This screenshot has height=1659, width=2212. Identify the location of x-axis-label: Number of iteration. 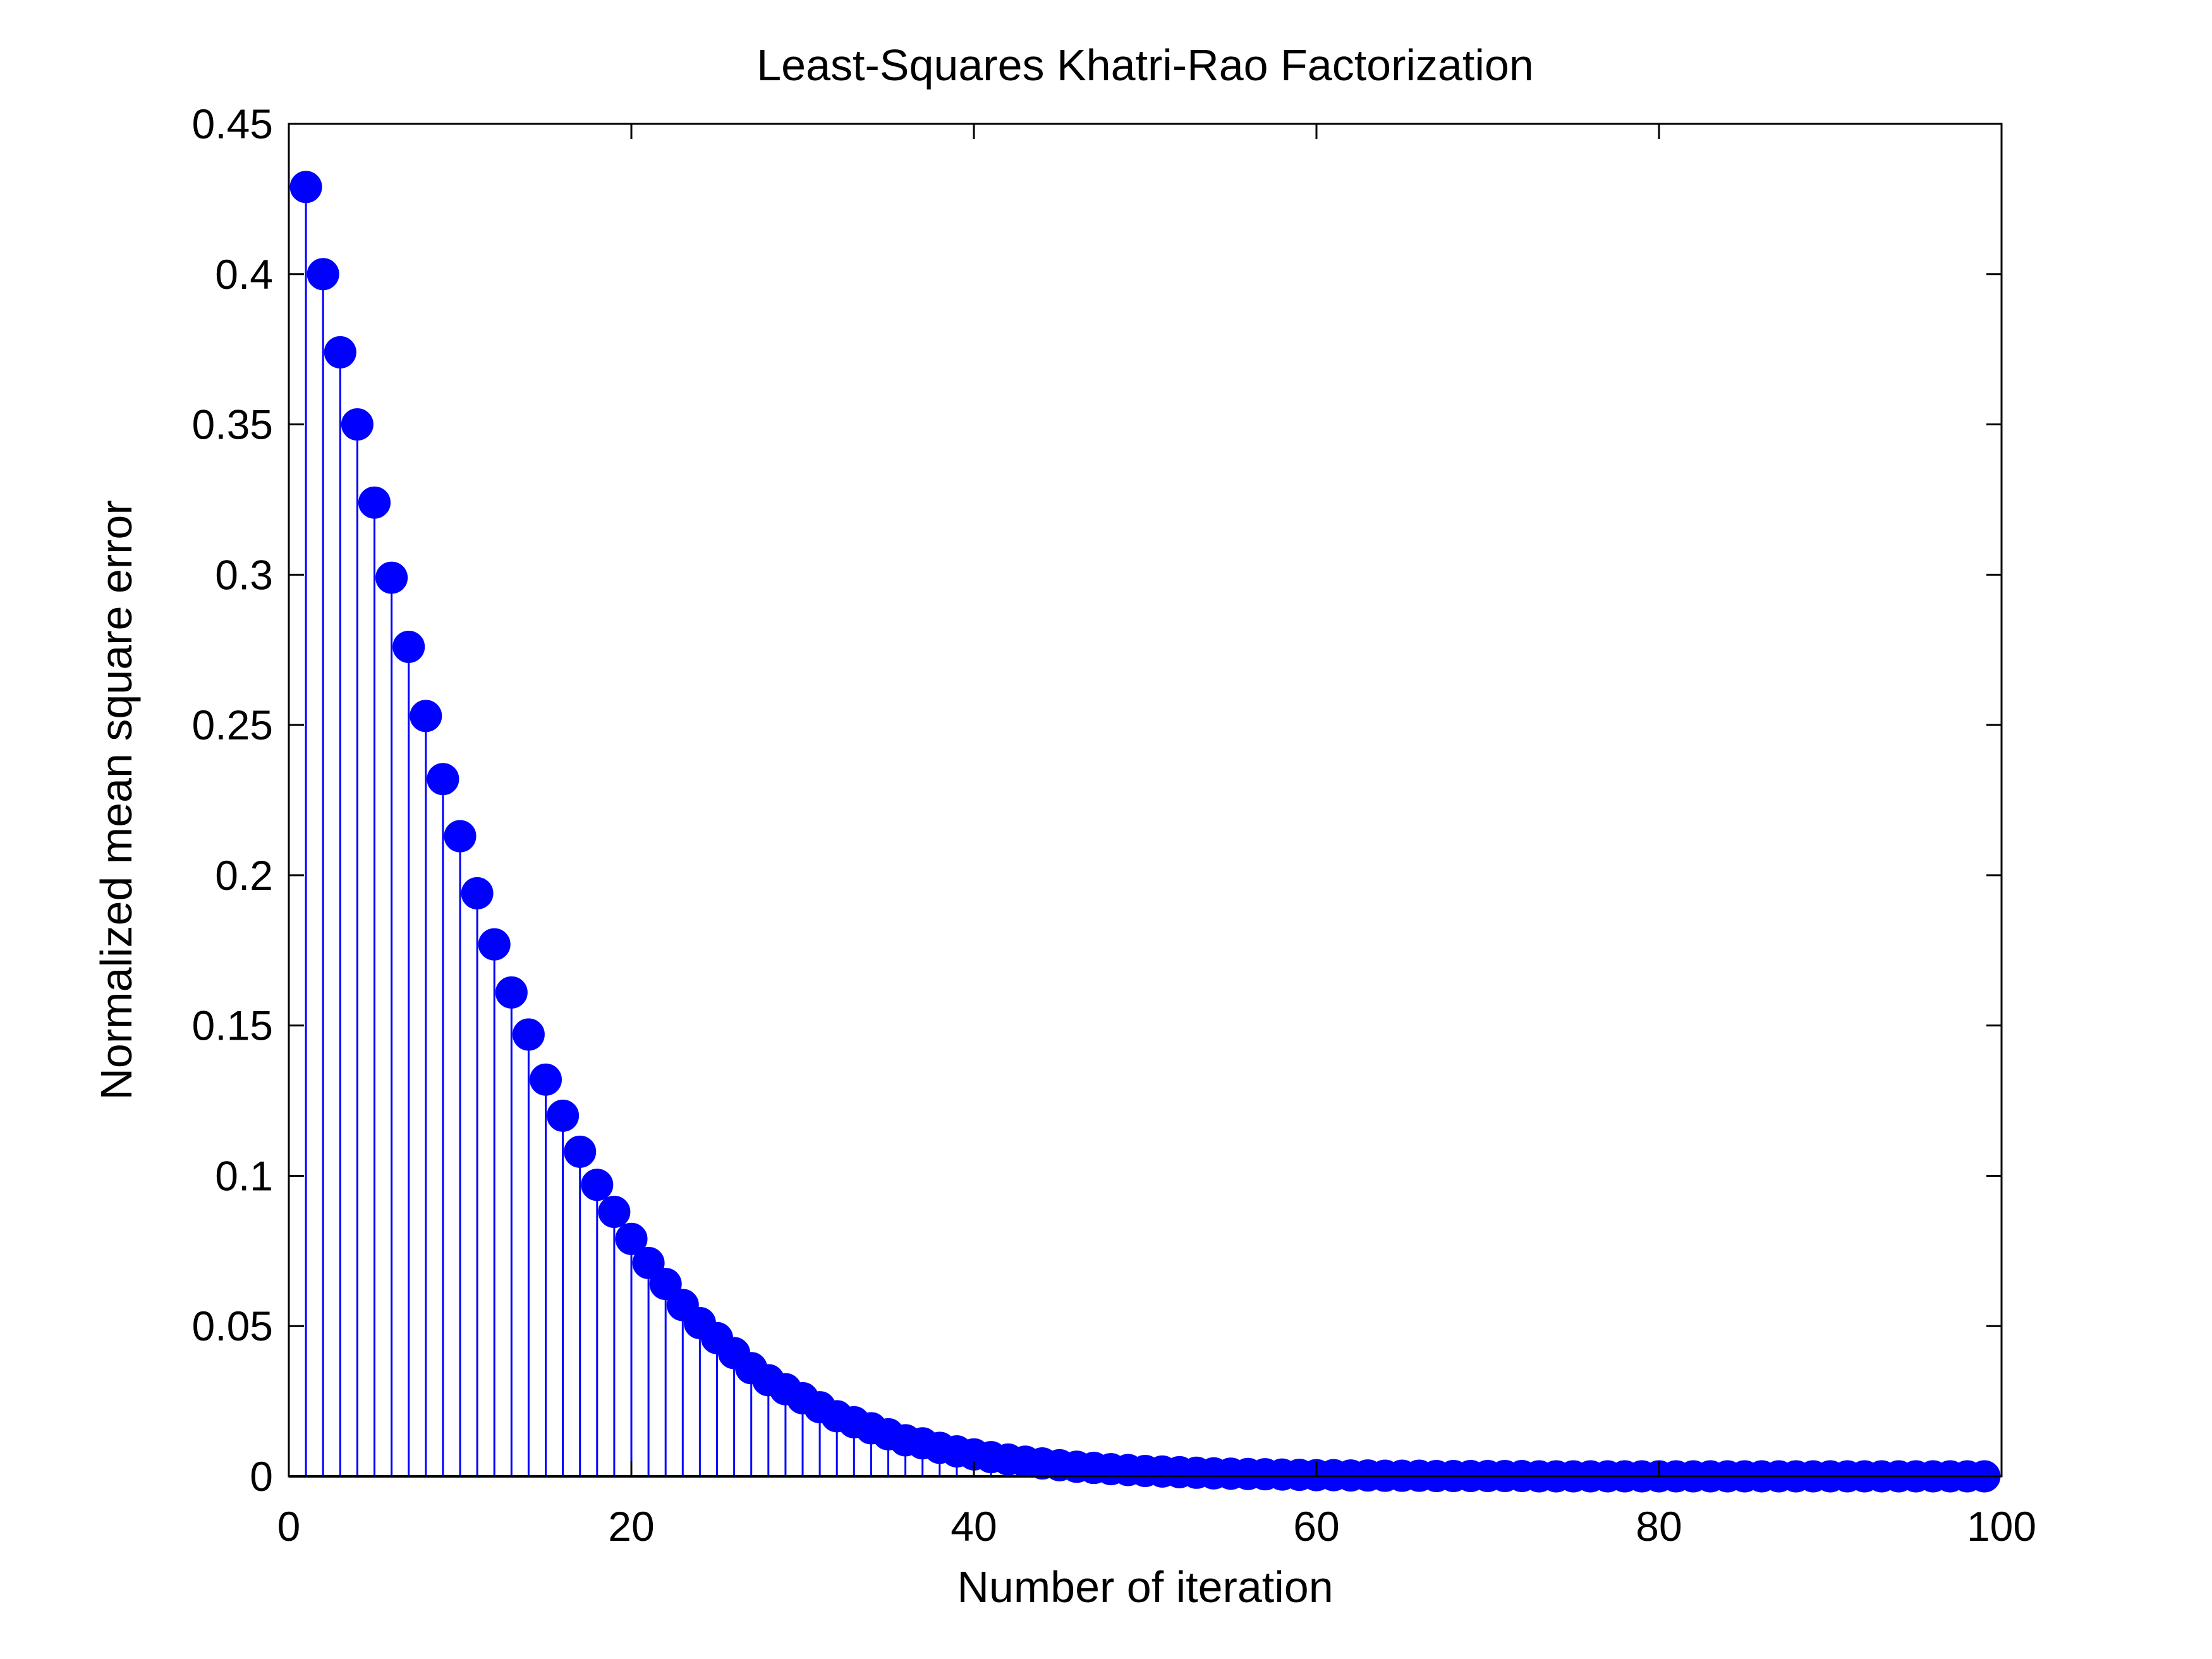
(1145, 1587).